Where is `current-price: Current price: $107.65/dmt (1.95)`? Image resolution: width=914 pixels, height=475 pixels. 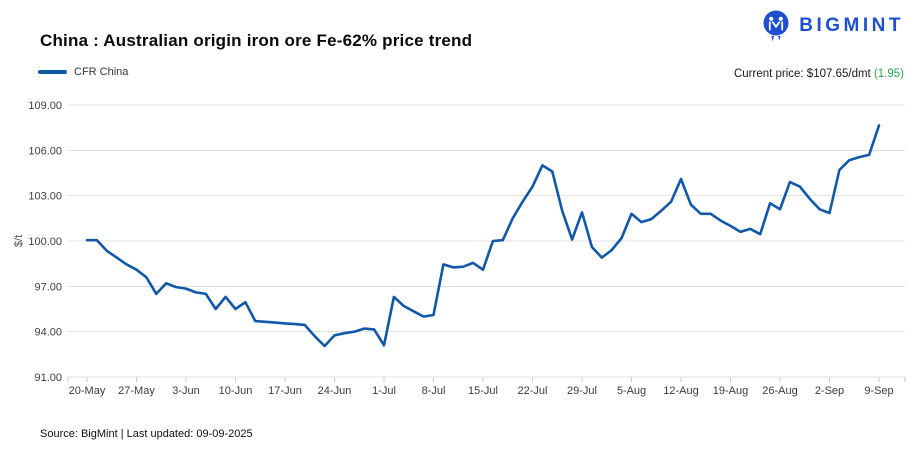 current-price: Current price: $107.65/dmt (1.95) is located at coordinates (819, 74).